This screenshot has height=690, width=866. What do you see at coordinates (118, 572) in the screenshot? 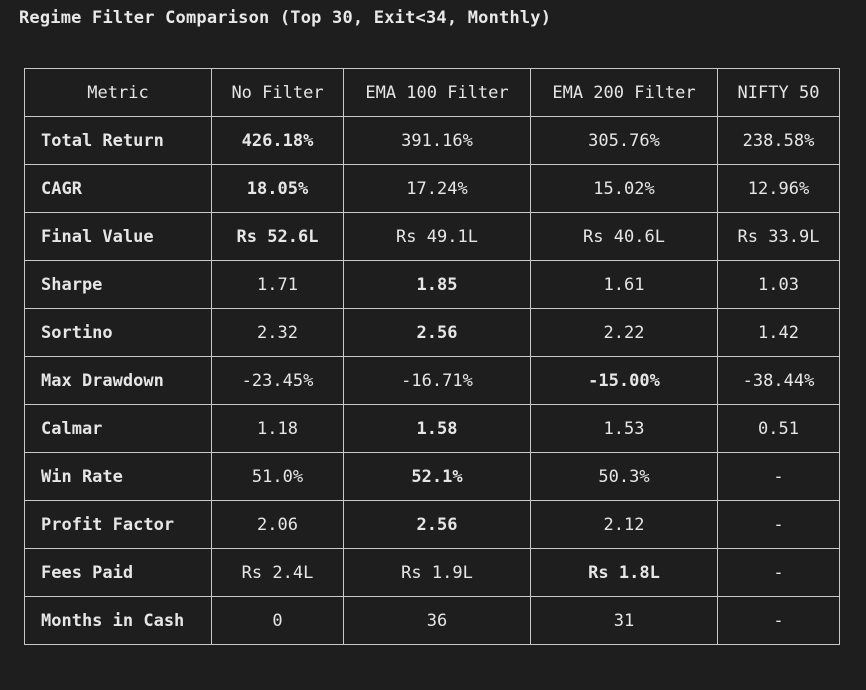
I see `metric-label: Fees Paid` at bounding box center [118, 572].